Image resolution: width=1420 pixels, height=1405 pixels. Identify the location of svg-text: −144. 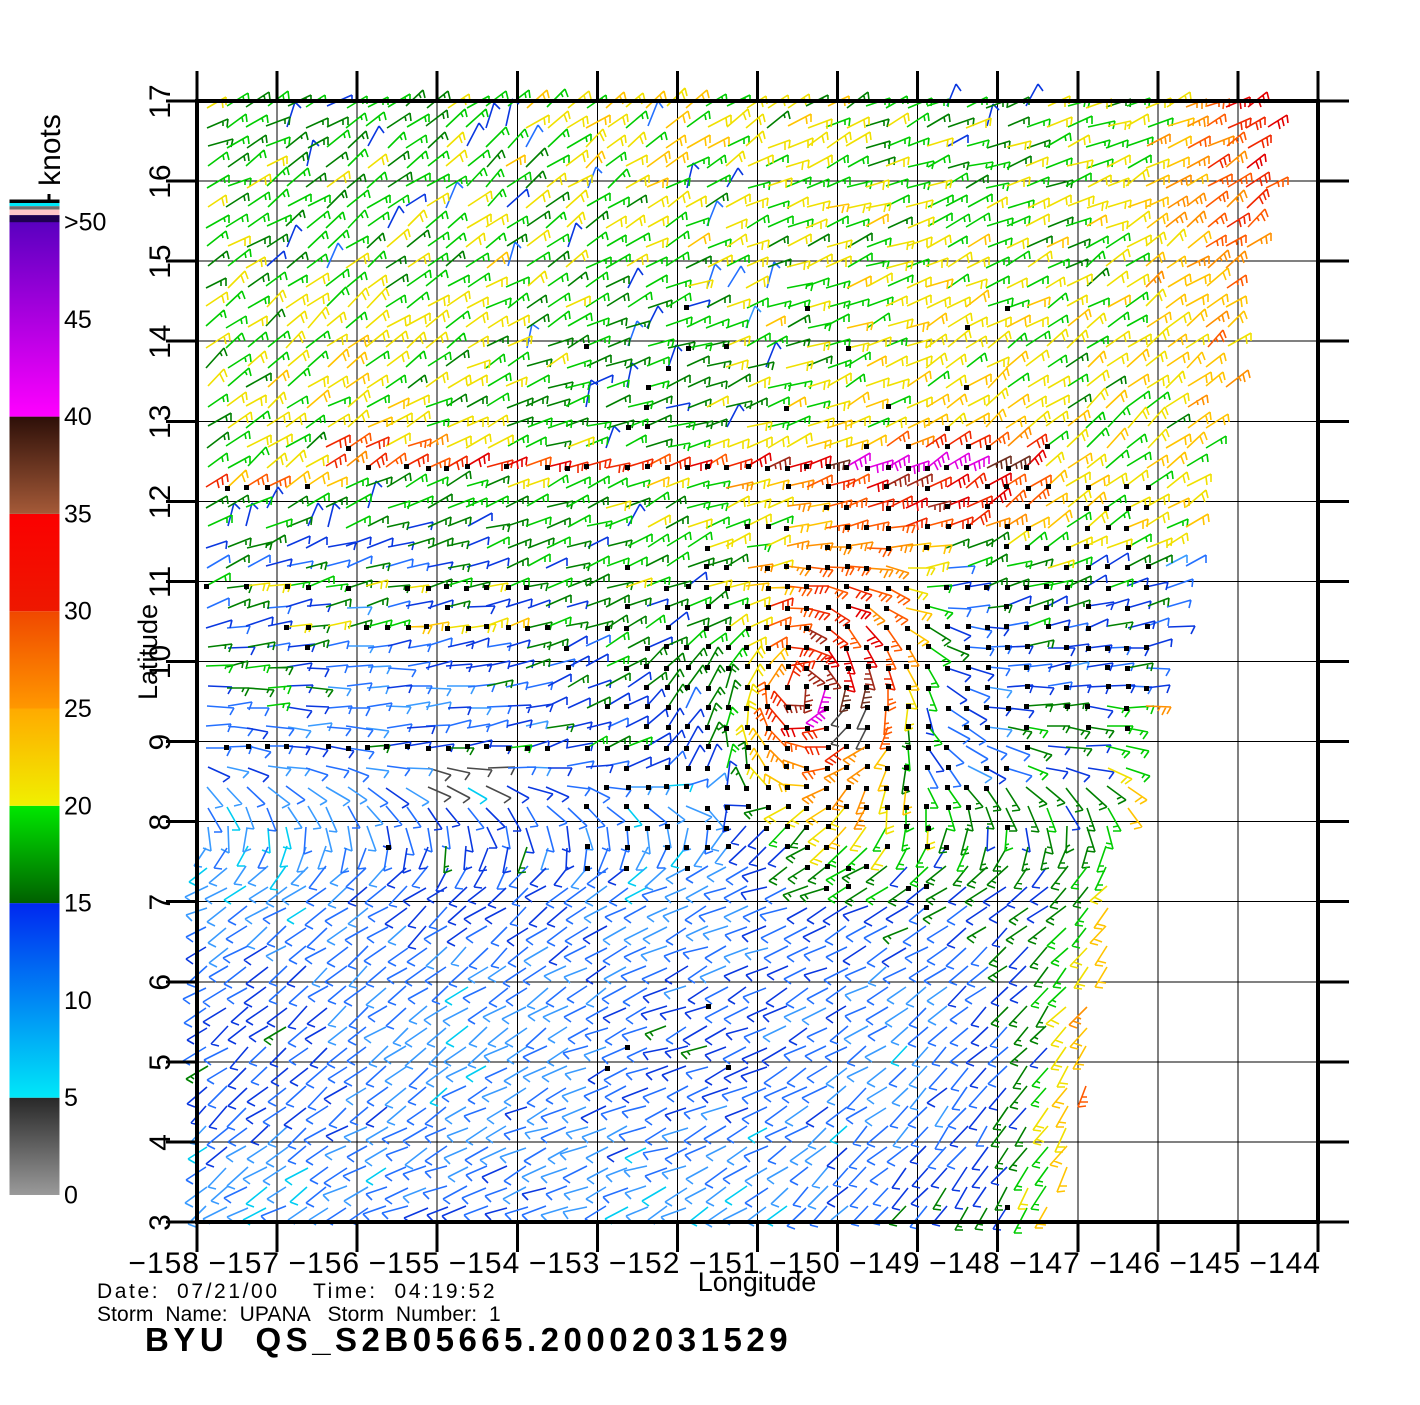
(1285, 1263).